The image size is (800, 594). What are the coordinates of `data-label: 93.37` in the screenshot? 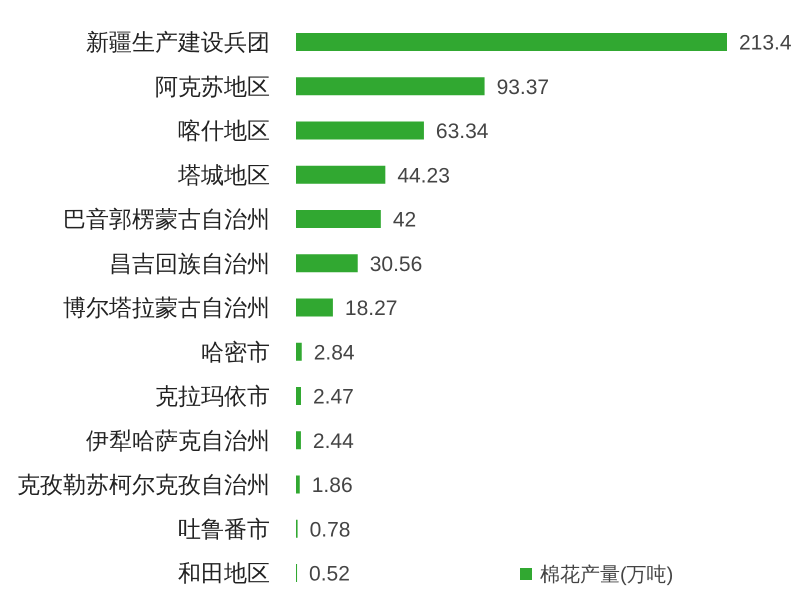 It's located at (523, 87).